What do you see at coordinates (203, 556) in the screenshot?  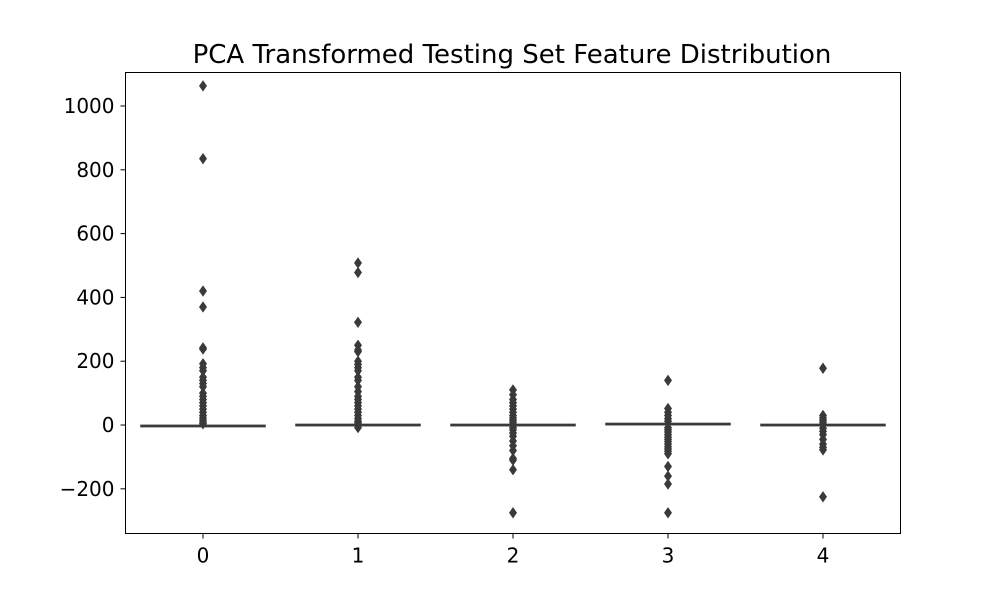 I see `x-tick-label: 0` at bounding box center [203, 556].